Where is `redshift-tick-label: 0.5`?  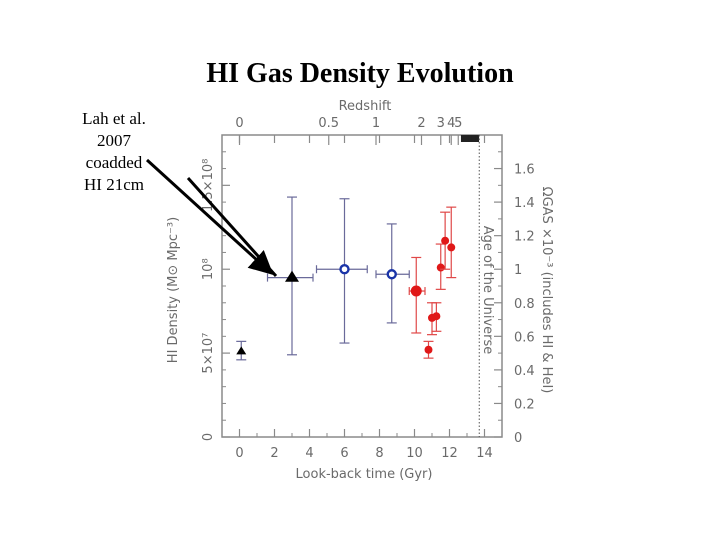 redshift-tick-label: 0.5 is located at coordinates (328, 123).